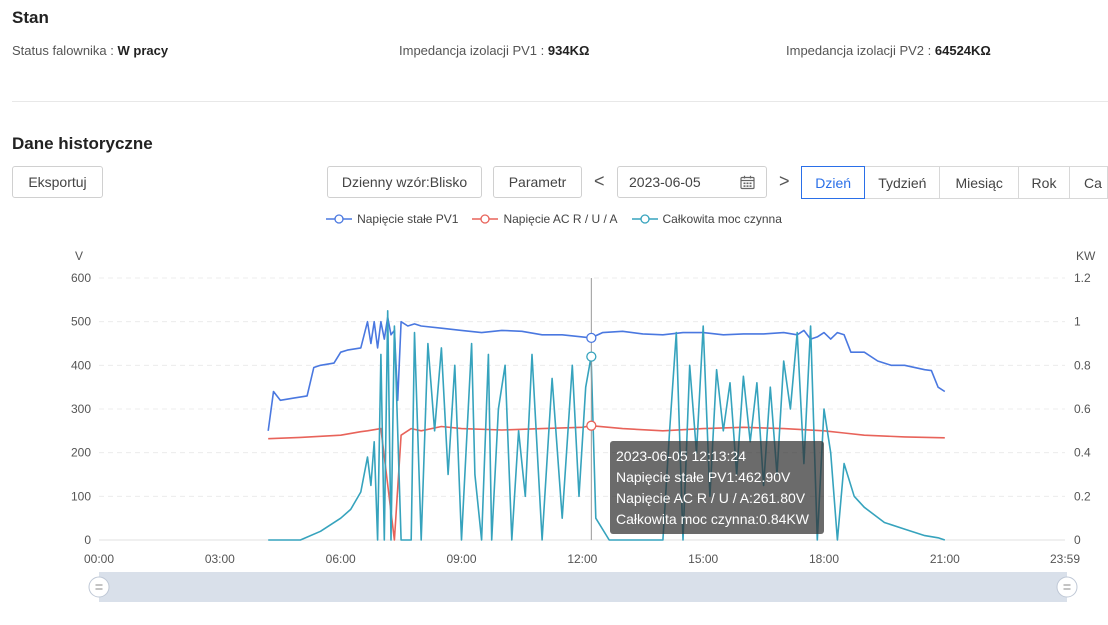  What do you see at coordinates (81, 409) in the screenshot?
I see `y-left-tick-label: 300` at bounding box center [81, 409].